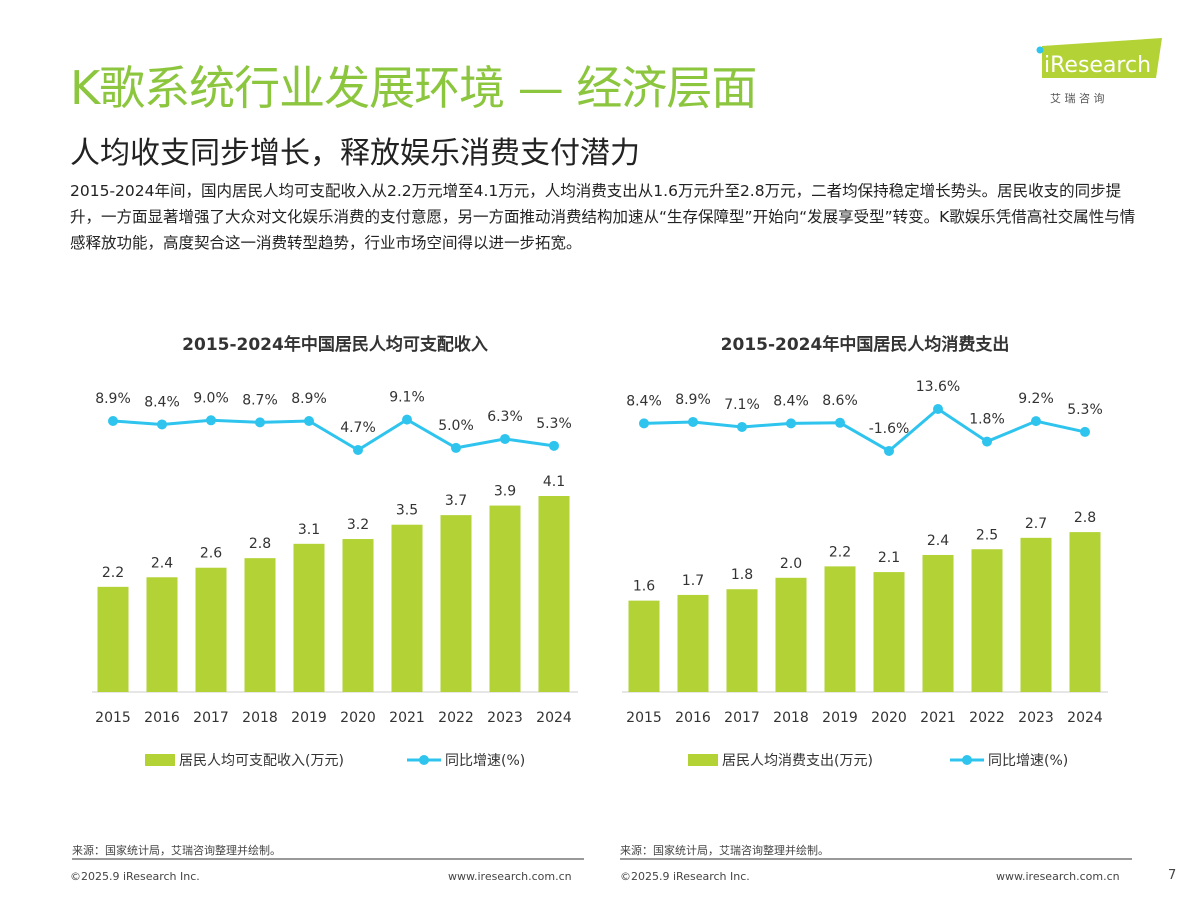  I want to click on source-left: 来源：国家统计局，艾瑞咨询整理并绘制。, so click(176, 850).